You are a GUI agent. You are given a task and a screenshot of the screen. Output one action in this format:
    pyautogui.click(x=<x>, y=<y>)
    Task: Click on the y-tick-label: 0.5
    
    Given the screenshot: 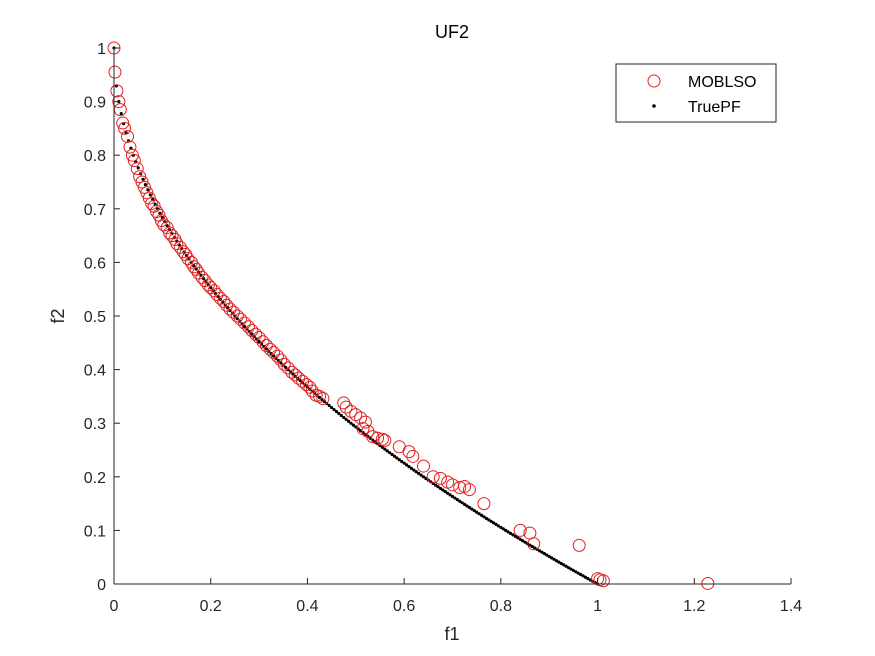 What is the action you would take?
    pyautogui.click(x=95, y=317)
    